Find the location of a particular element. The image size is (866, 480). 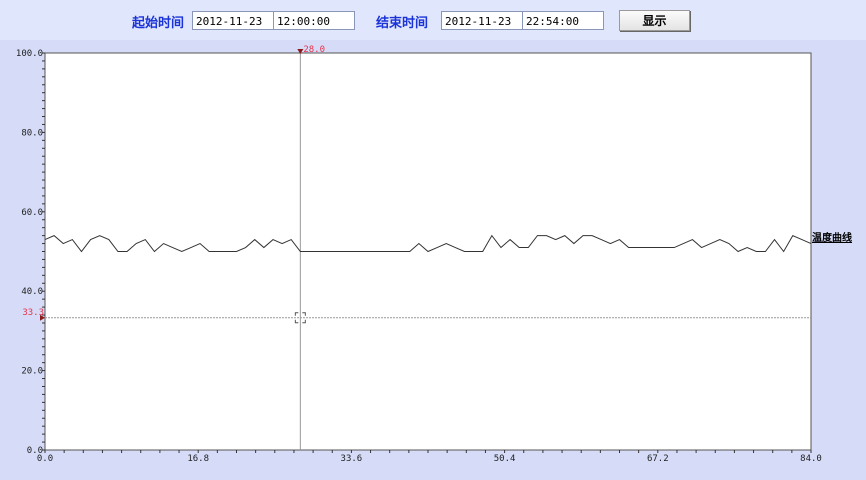

x-tick-label: 0.0 is located at coordinates (45, 459).